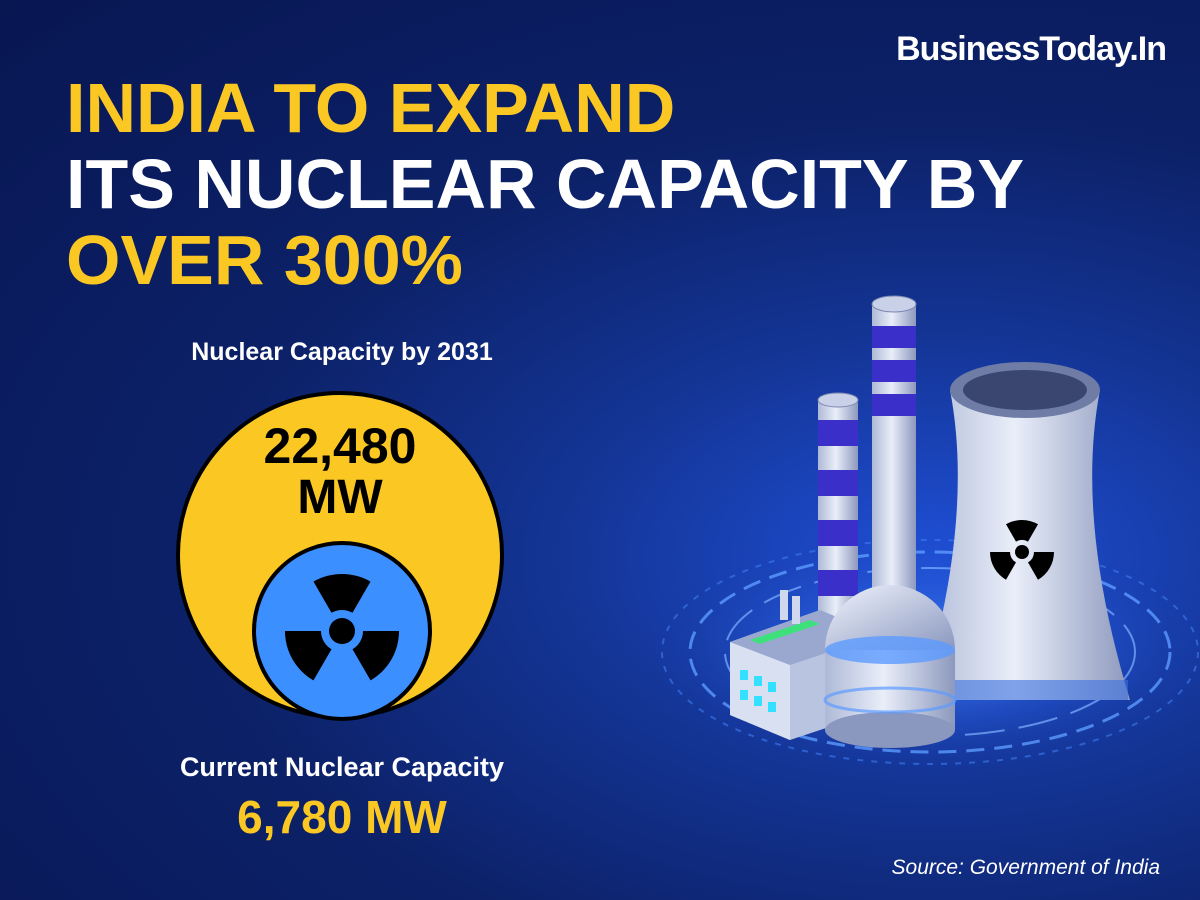 The image size is (1200, 900). I want to click on cooling-tower, so click(1025, 531).